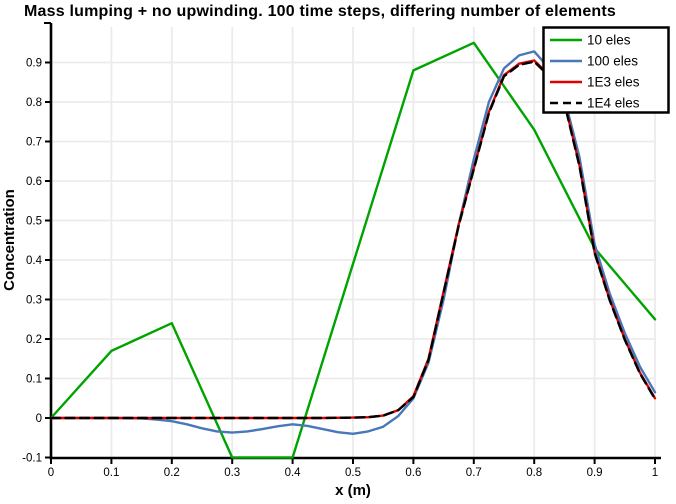 The height and width of the screenshot is (504, 676). Describe the element at coordinates (534, 473) in the screenshot. I see `x-tick-label: 0.8` at that location.